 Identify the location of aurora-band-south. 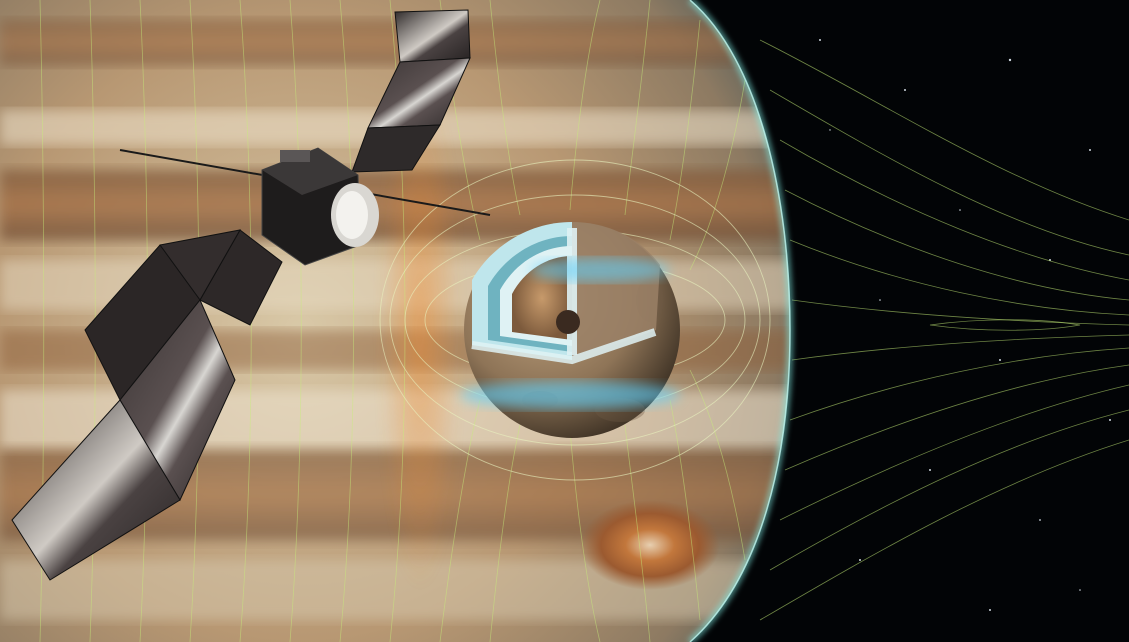
(570, 395).